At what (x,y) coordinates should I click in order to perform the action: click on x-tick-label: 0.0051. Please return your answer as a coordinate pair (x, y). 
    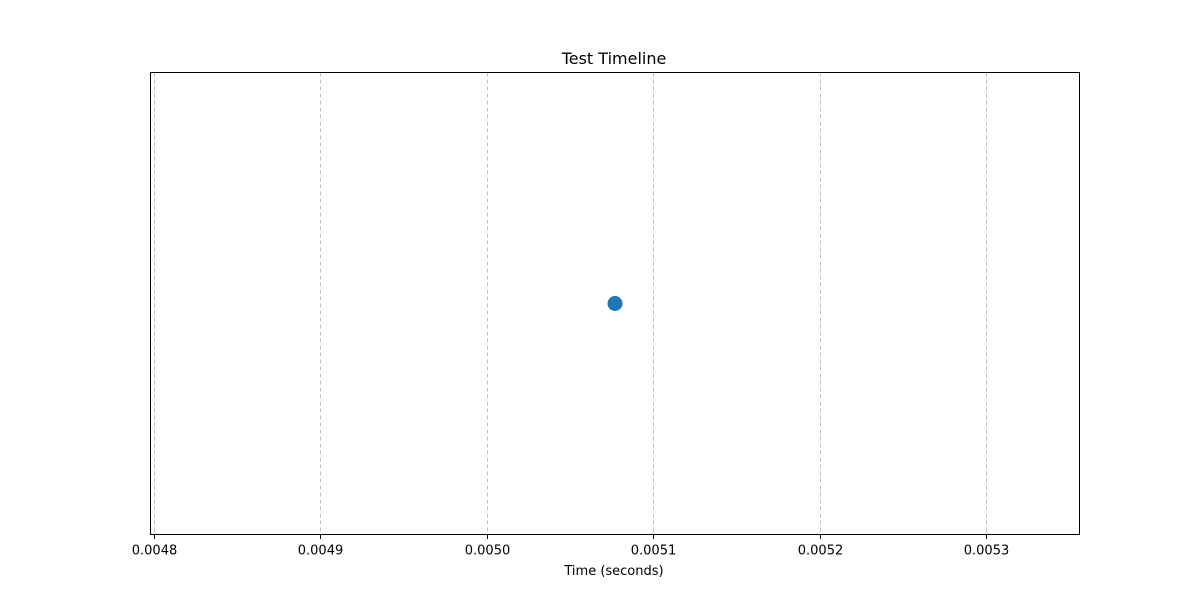
    Looking at the image, I should click on (654, 551).